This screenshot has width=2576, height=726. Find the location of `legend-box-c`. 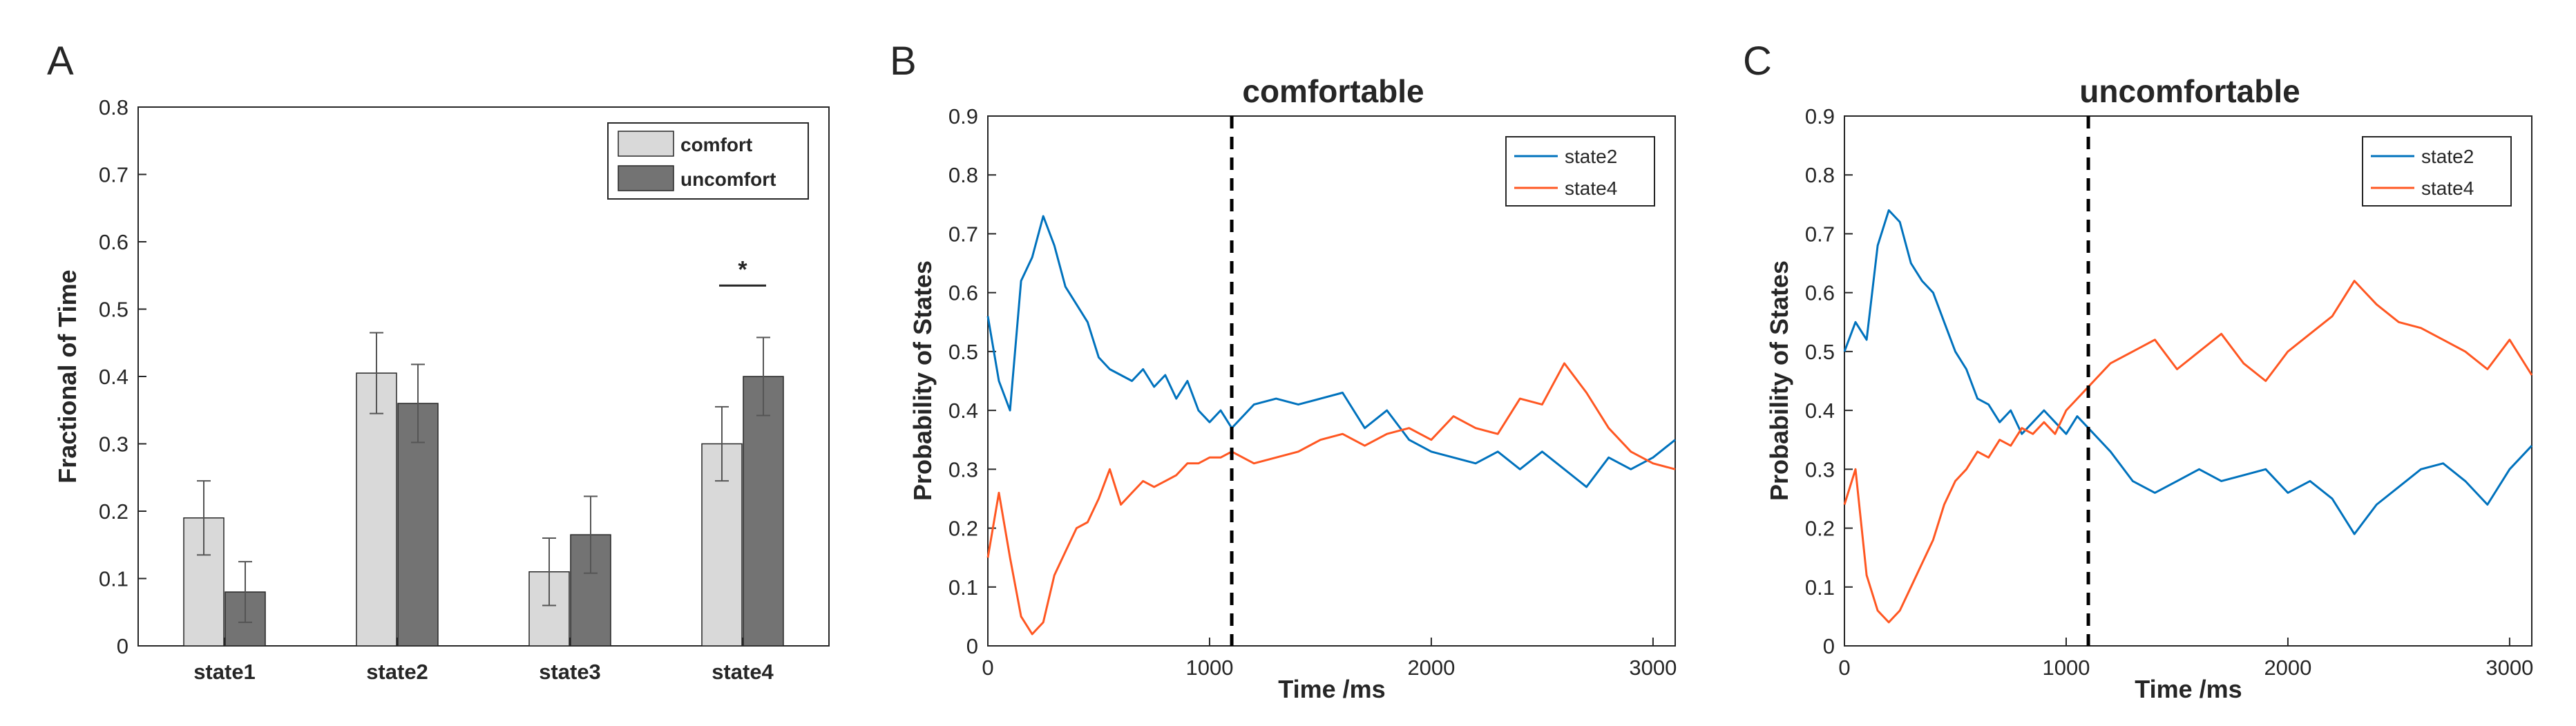

legend-box-c is located at coordinates (2437, 171).